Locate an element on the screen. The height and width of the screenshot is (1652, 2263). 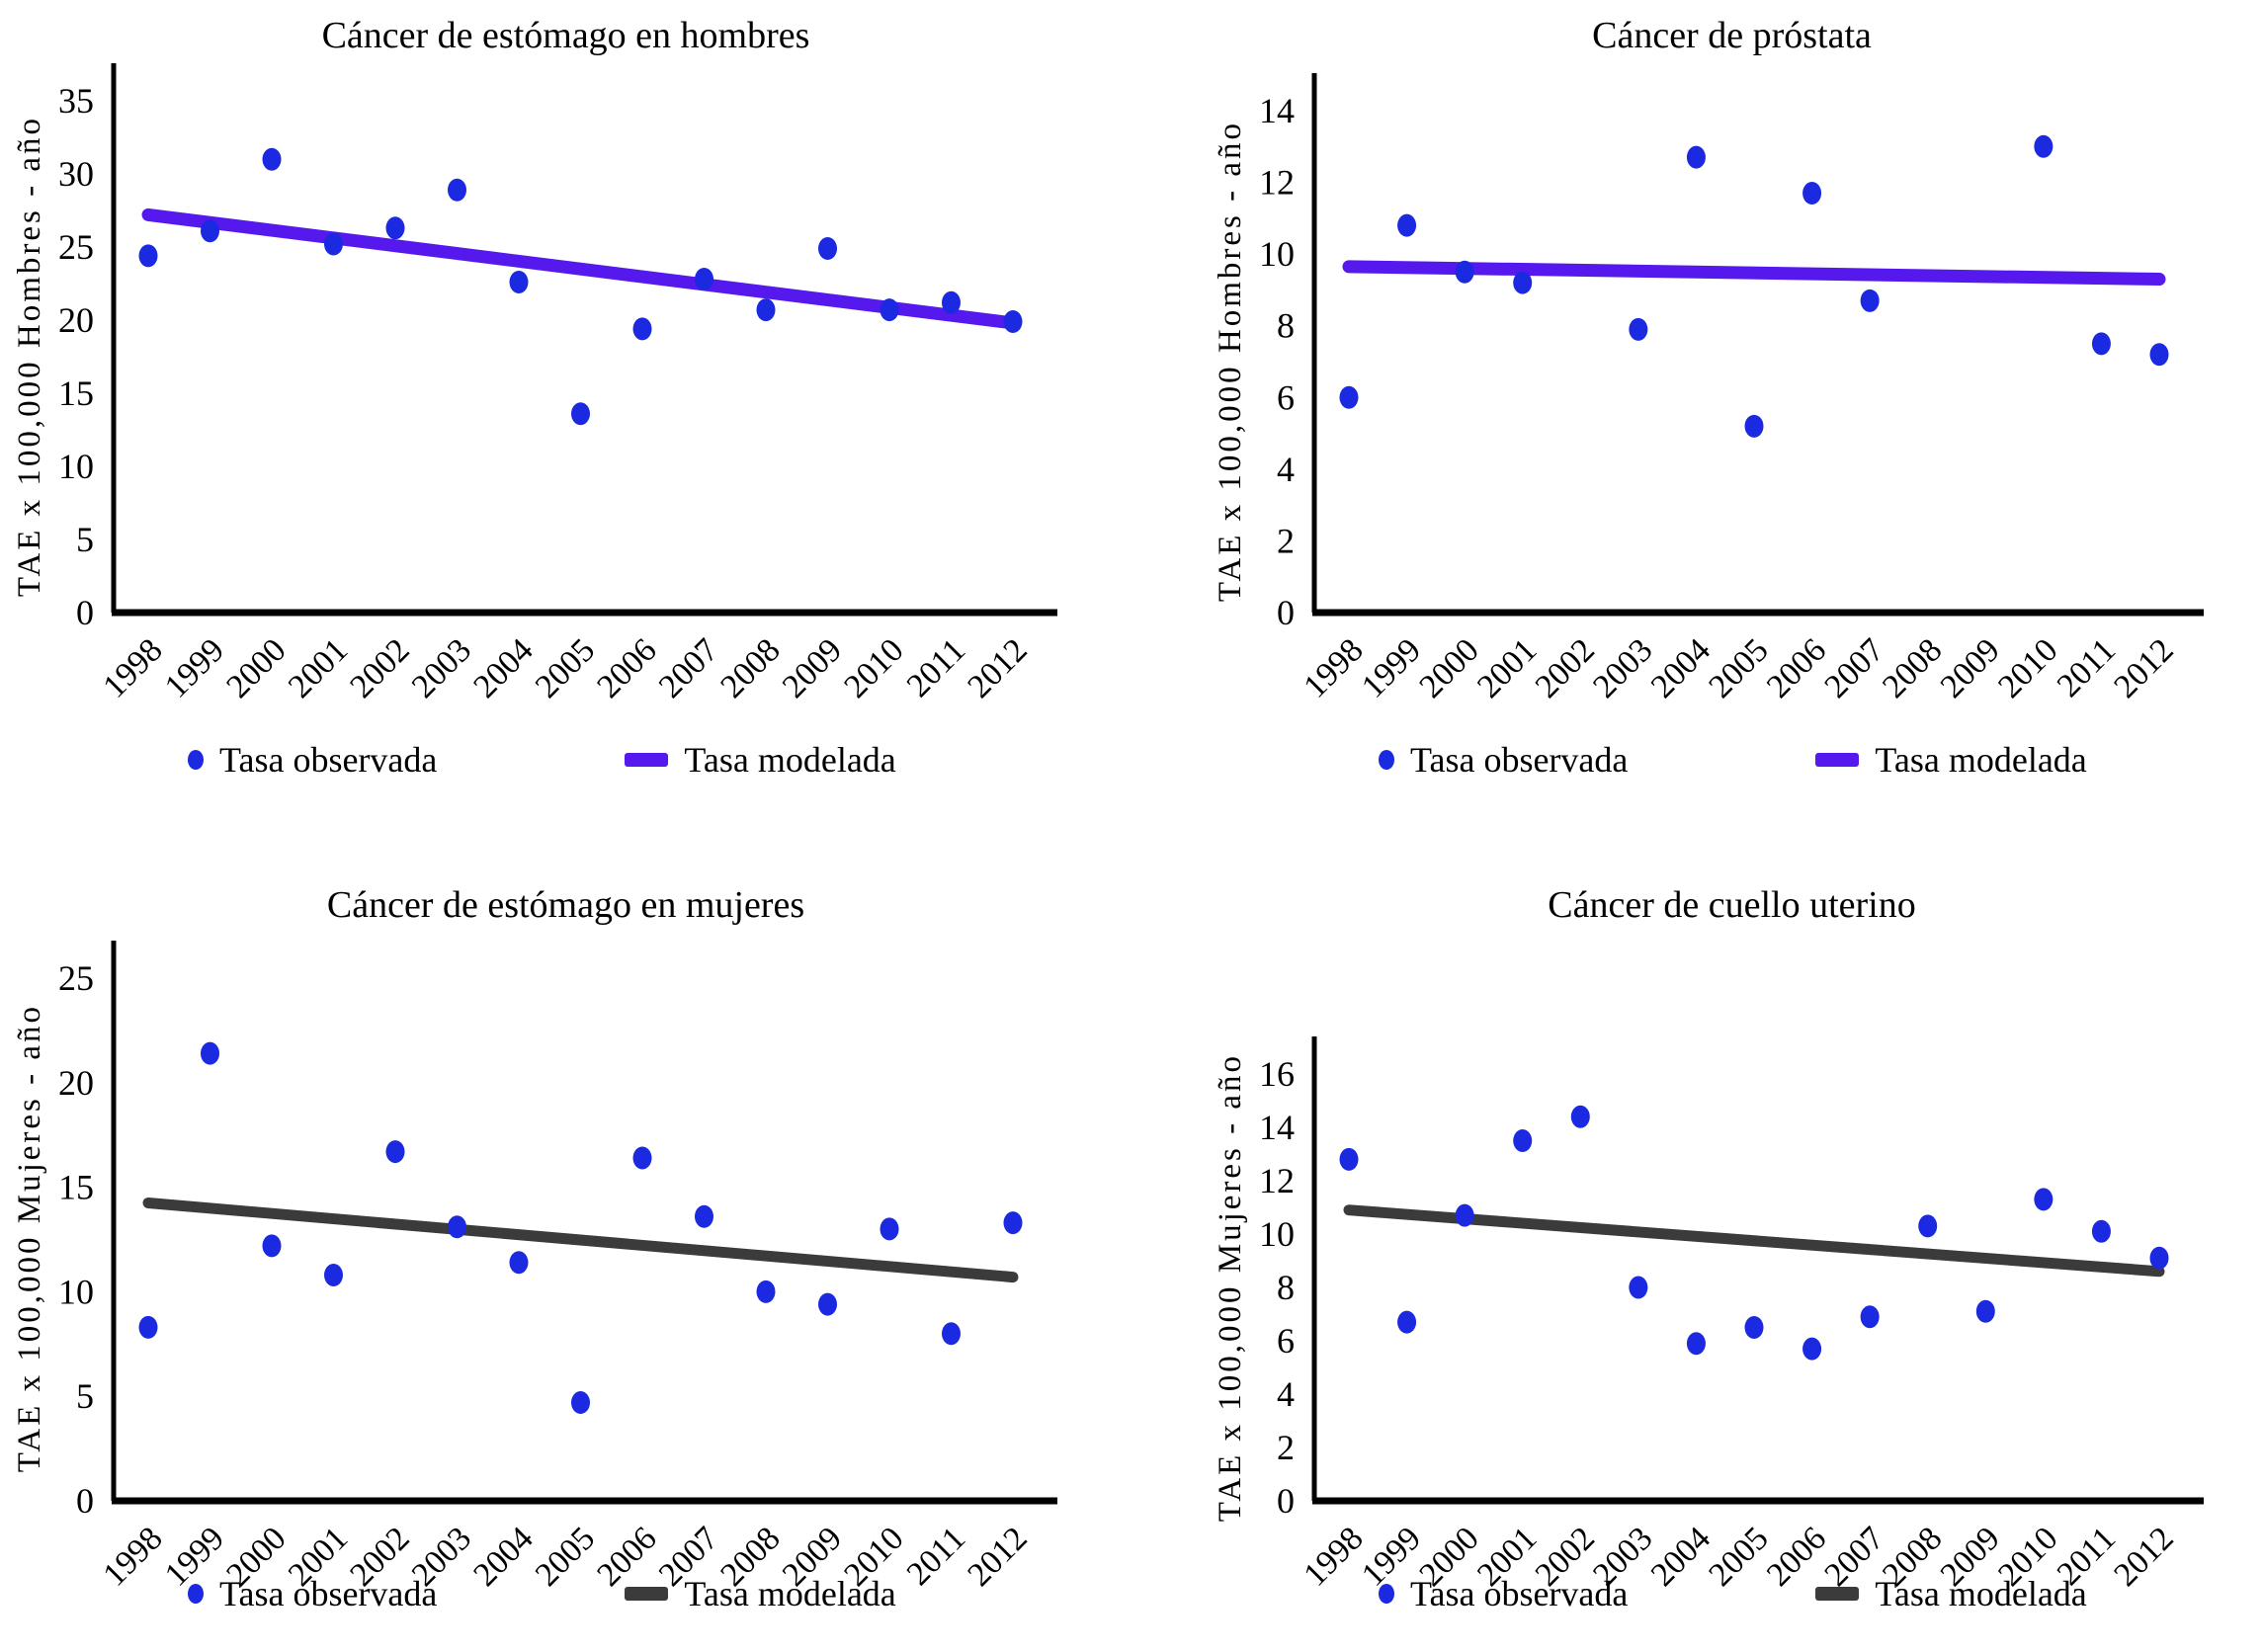
chart-title: Cáncer de cuello uterino is located at coordinates (1732, 905).